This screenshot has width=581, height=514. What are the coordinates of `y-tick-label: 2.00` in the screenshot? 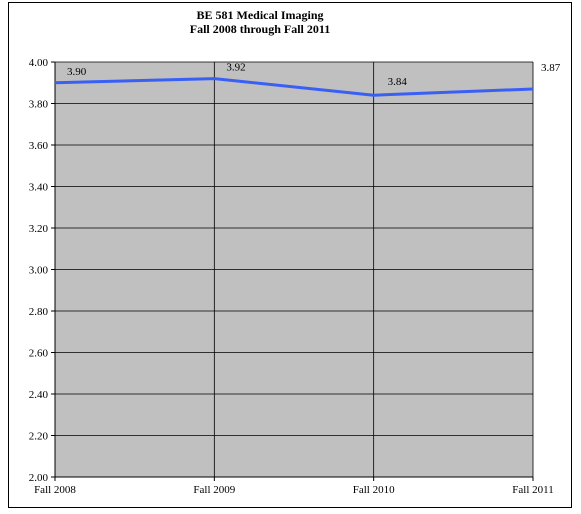 It's located at (39, 478).